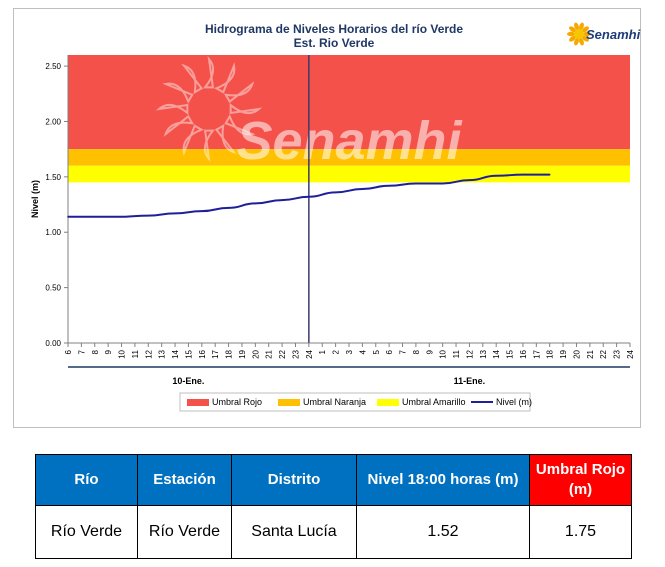  Describe the element at coordinates (434, 402) in the screenshot. I see `legend-label: Umbral Amarillo` at that location.